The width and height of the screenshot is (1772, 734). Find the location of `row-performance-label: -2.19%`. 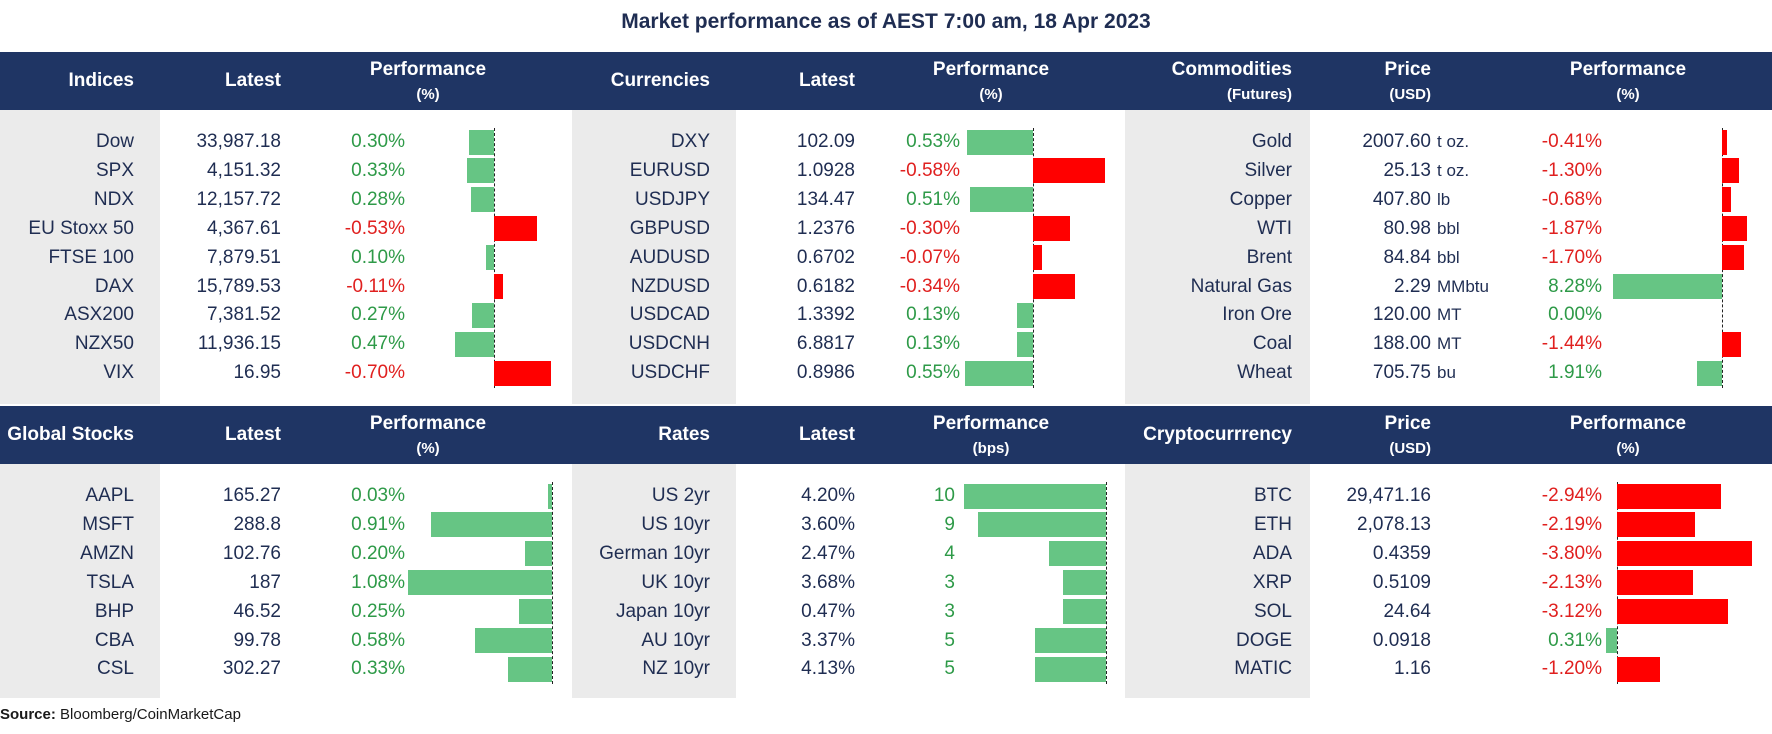

row-performance-label: -2.19% is located at coordinates (1571, 524).